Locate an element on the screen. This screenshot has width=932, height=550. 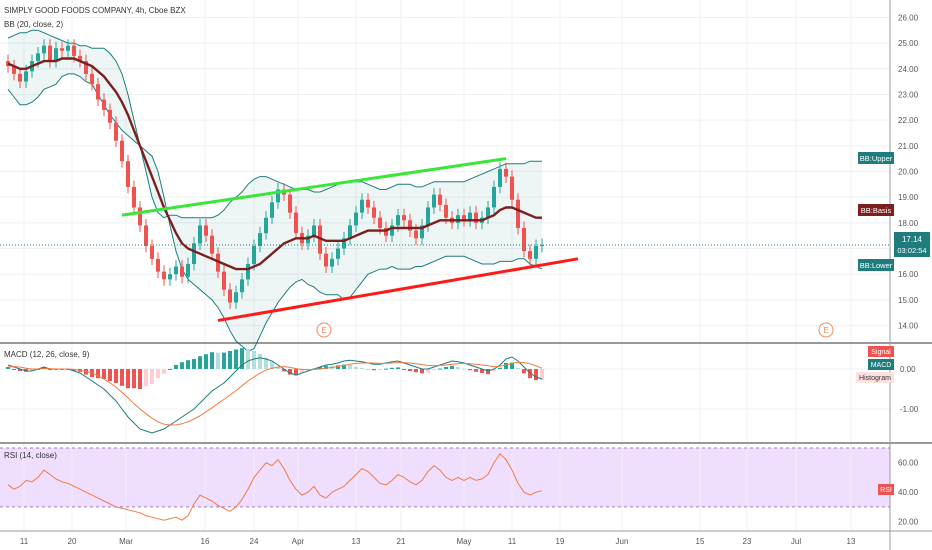
price-tick-label: 24.00 is located at coordinates (908, 69).